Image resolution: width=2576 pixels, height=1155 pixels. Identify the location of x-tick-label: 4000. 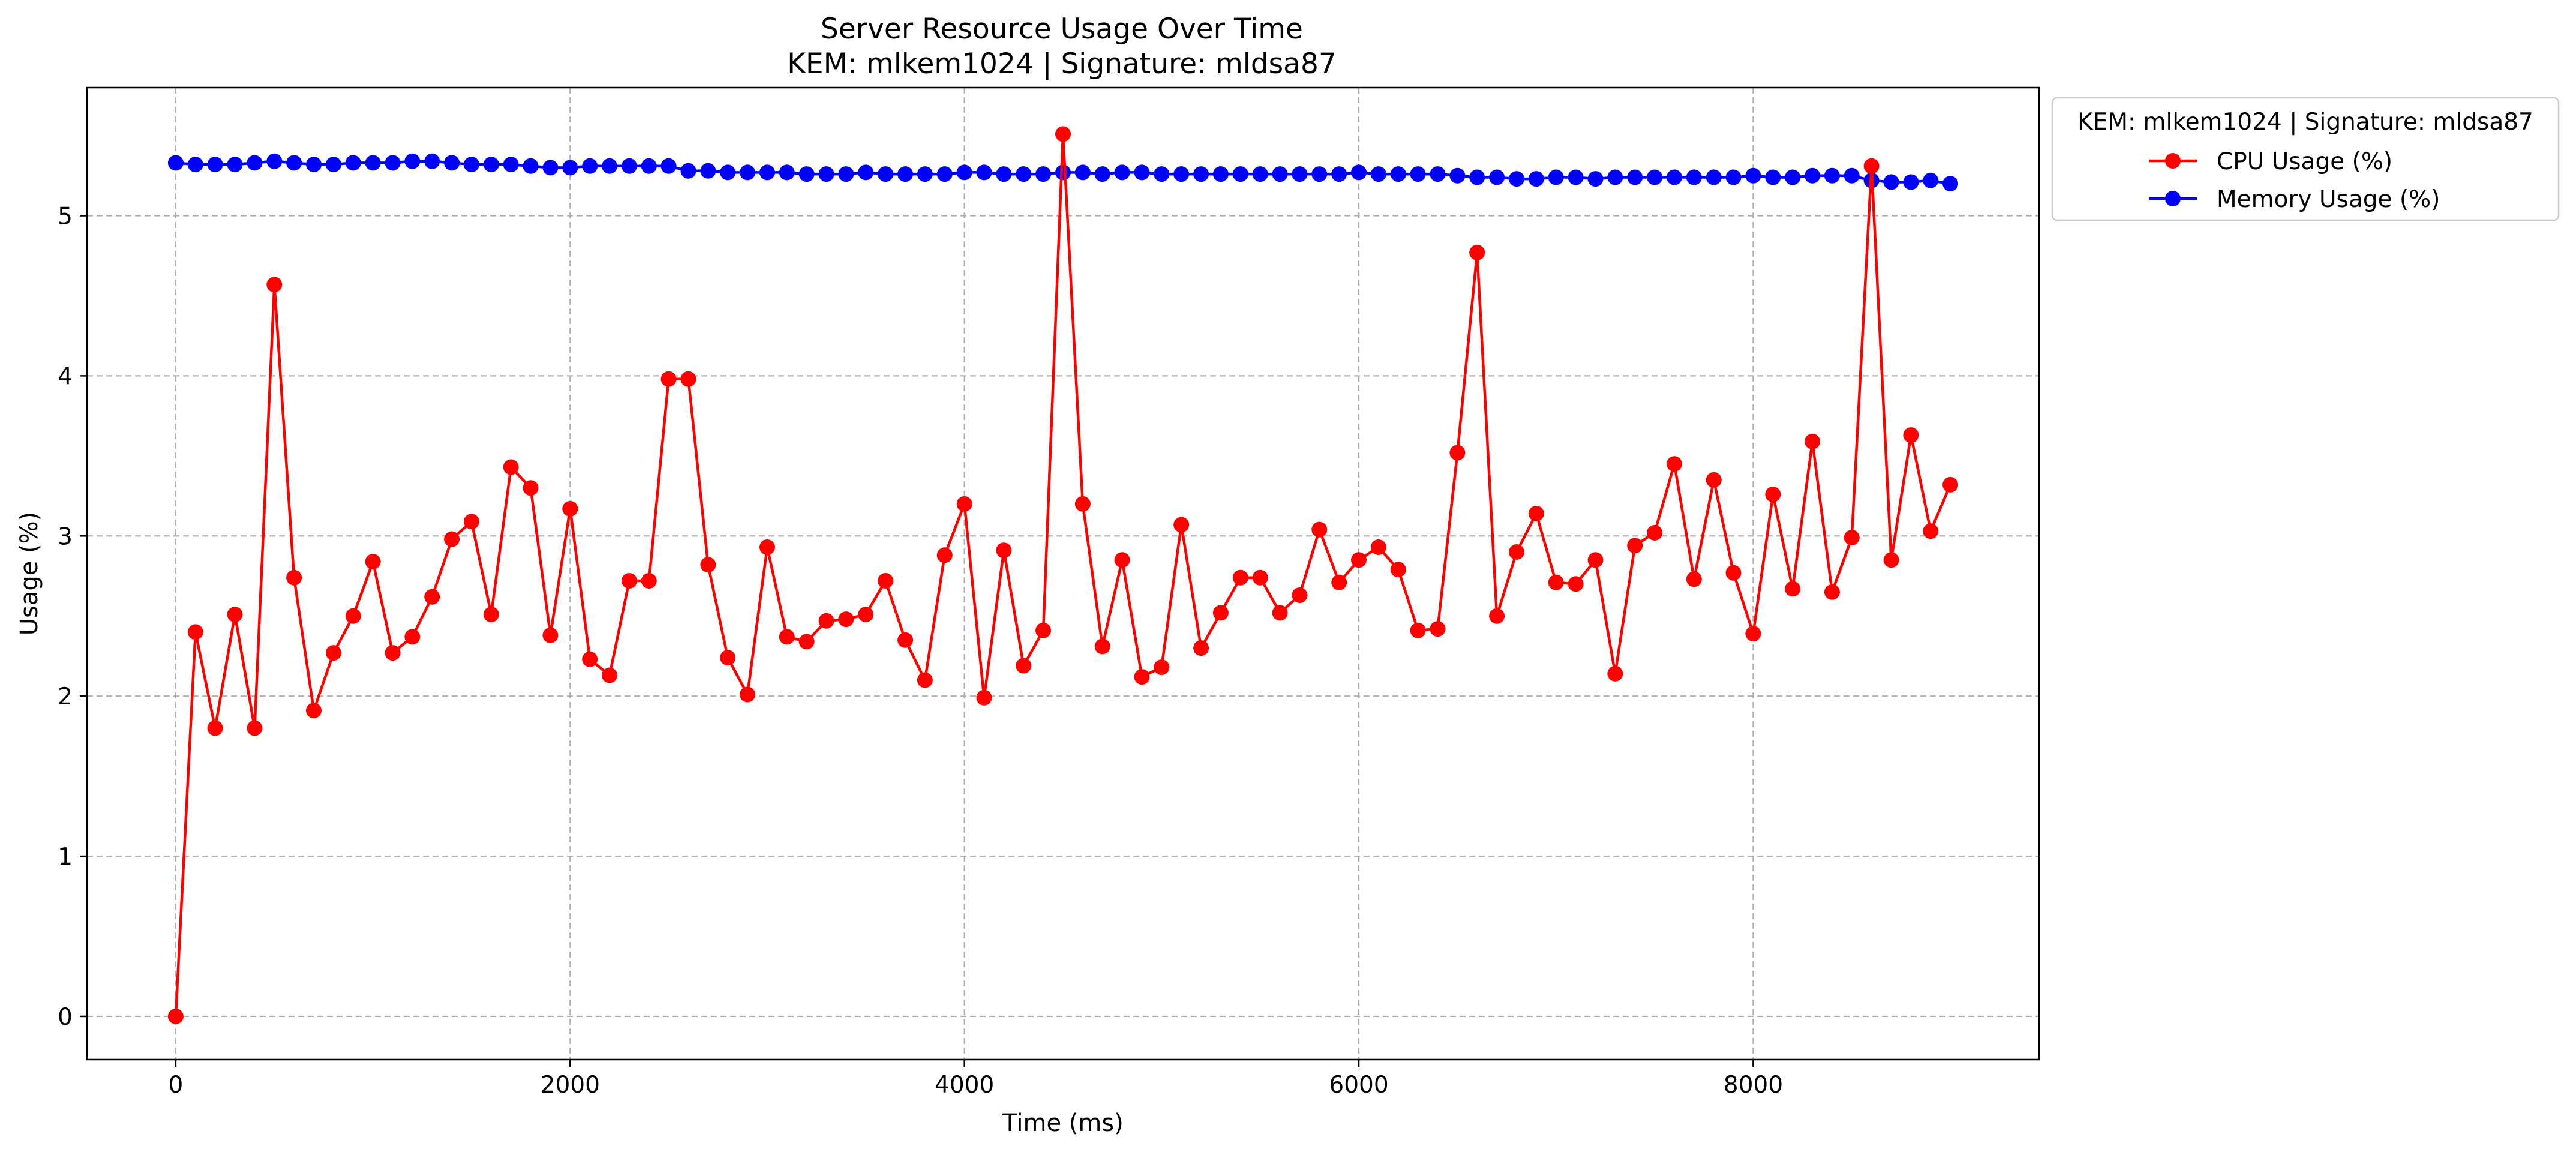
(965, 1085).